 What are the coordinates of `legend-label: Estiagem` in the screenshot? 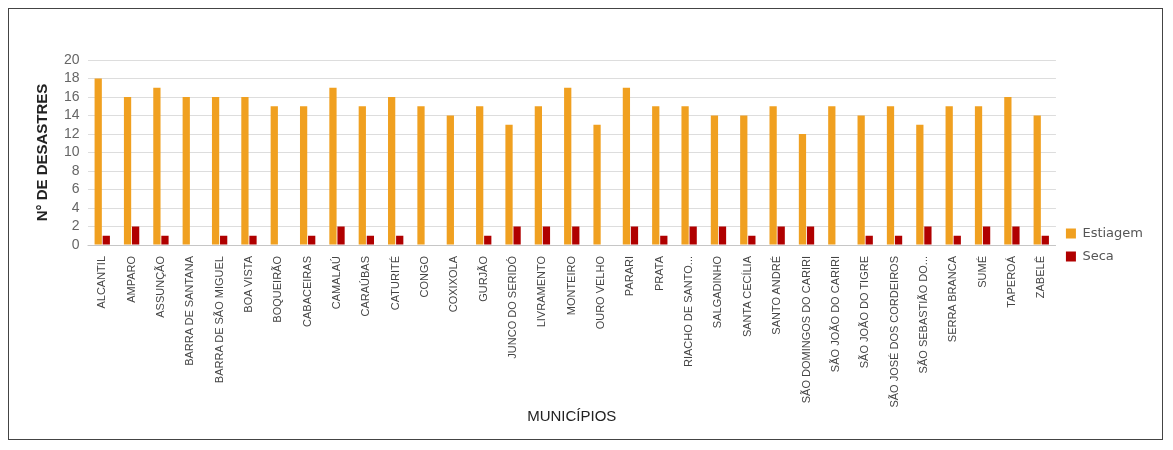 It's located at (1112, 232).